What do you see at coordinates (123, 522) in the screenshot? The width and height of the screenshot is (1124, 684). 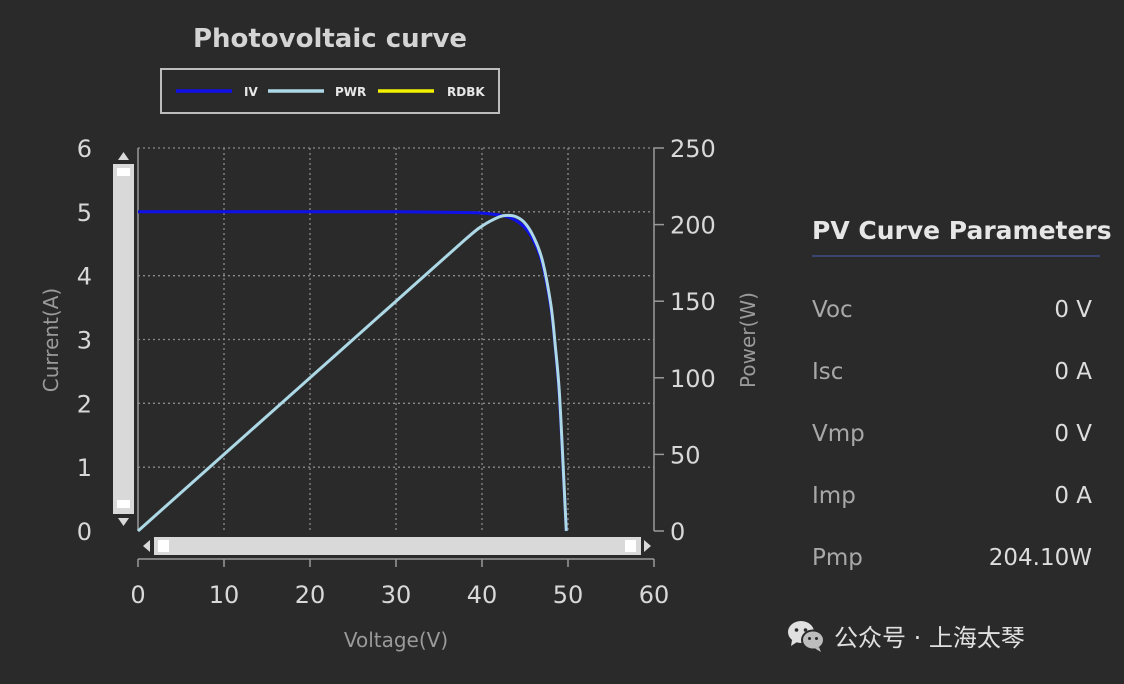 I see `scroll-down-arrow-icon` at bounding box center [123, 522].